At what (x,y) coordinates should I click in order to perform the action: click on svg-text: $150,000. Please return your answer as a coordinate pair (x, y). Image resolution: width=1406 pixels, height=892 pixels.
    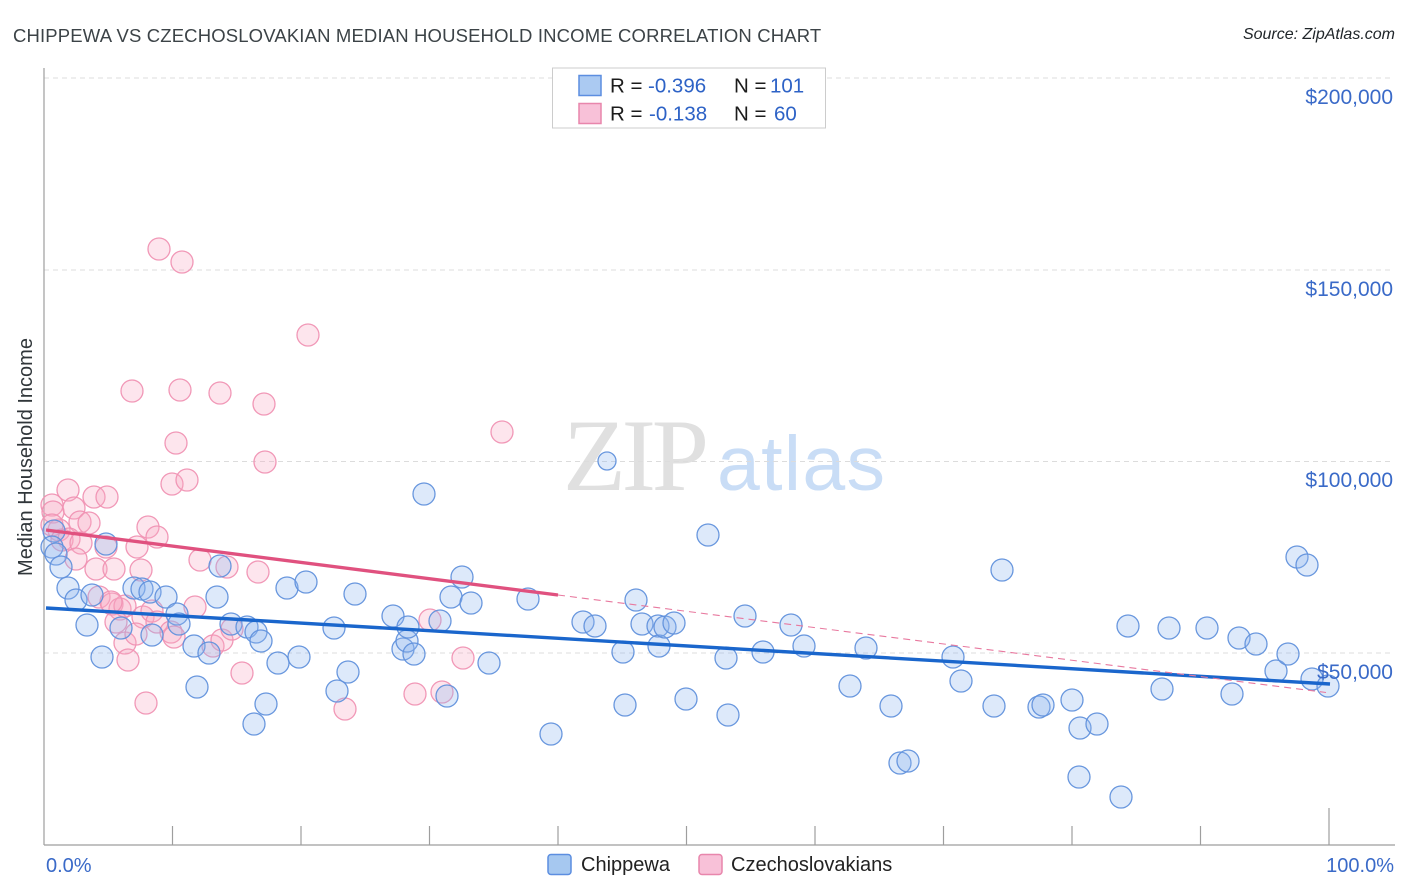
    Looking at the image, I should click on (1349, 289).